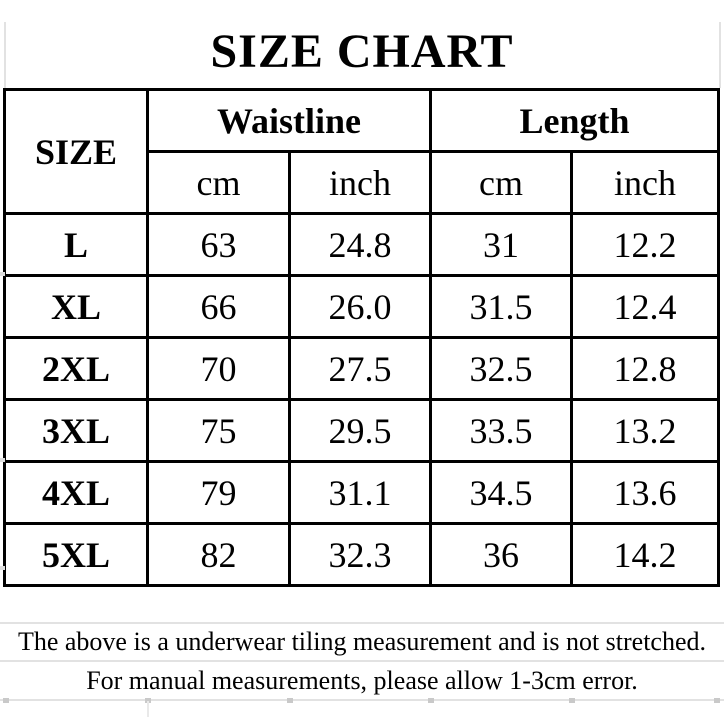 The height and width of the screenshot is (724, 724). I want to click on waist-inch-cell: 24.8, so click(360, 244).